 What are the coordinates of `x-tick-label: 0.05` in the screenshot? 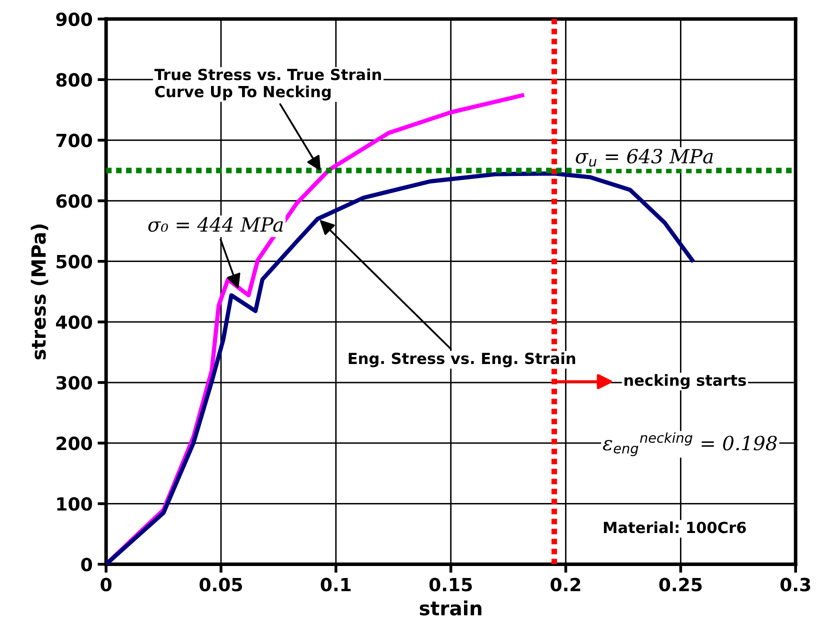 It's located at (221, 585).